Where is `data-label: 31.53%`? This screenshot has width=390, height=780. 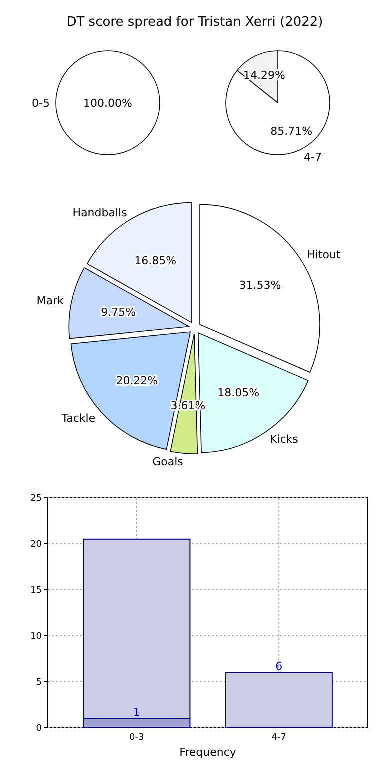 data-label: 31.53% is located at coordinates (260, 285).